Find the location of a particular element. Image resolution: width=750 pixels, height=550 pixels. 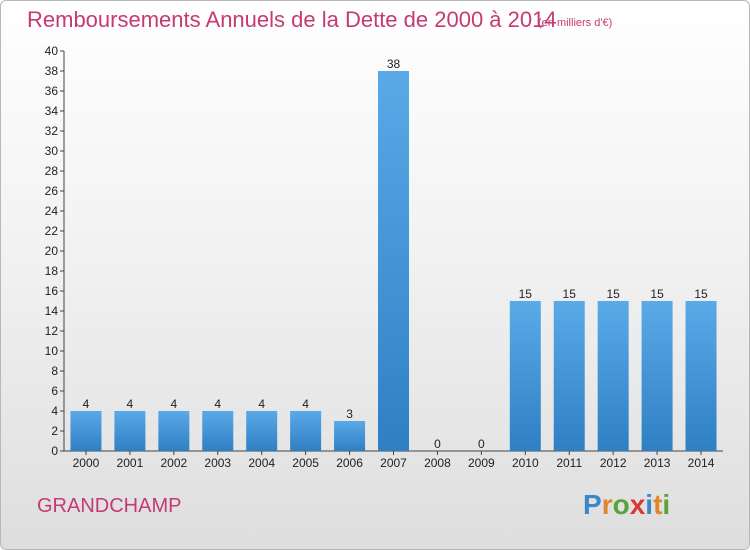

proxiti-logo: Proxiti is located at coordinates (638, 506).